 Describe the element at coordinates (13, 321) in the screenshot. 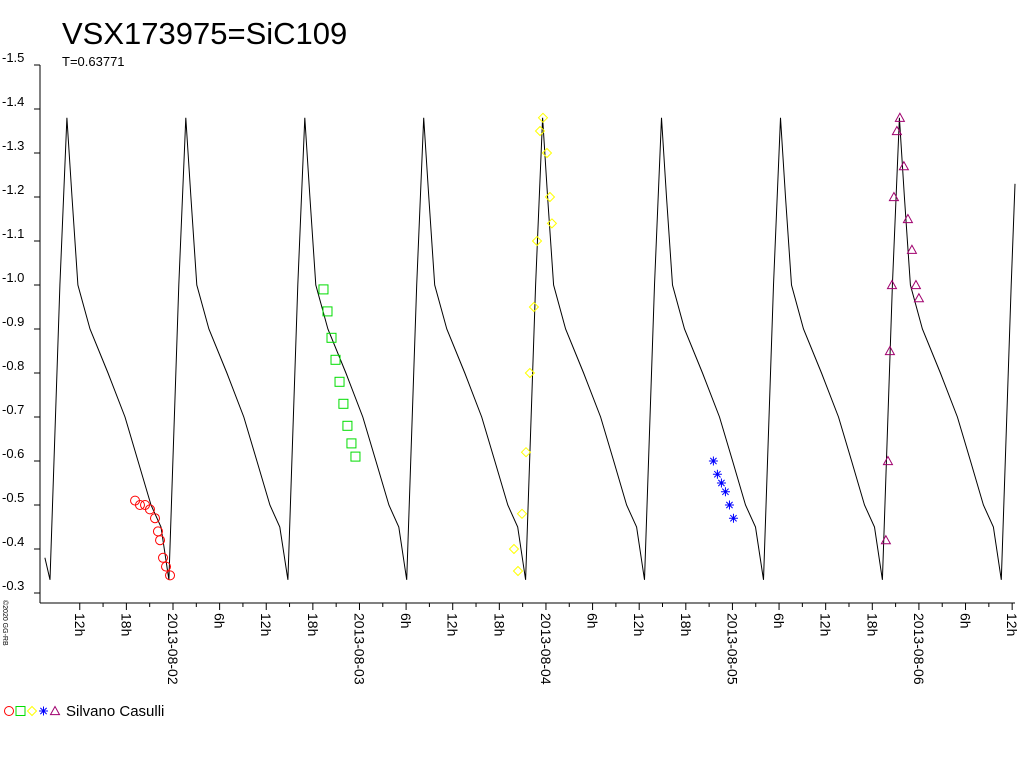

I see `y-tick-label: -0.9` at that location.